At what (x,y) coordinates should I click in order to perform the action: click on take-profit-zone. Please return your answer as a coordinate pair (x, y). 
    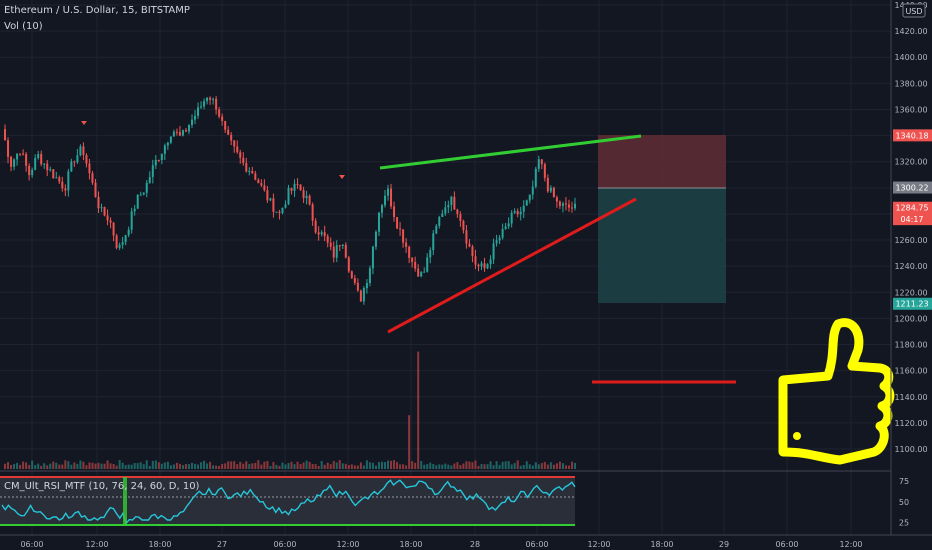
    Looking at the image, I should click on (662, 245).